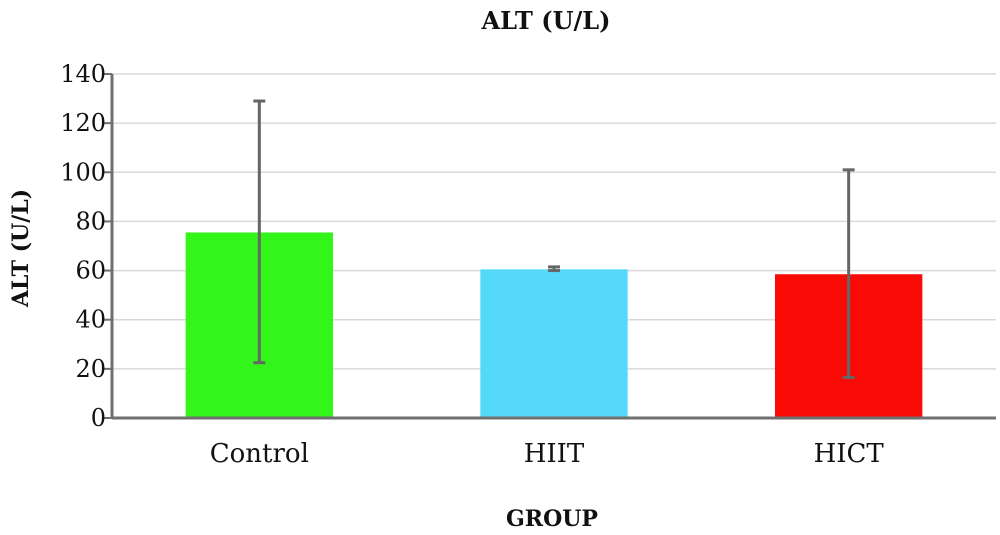  I want to click on error-bar-control, so click(259, 232).